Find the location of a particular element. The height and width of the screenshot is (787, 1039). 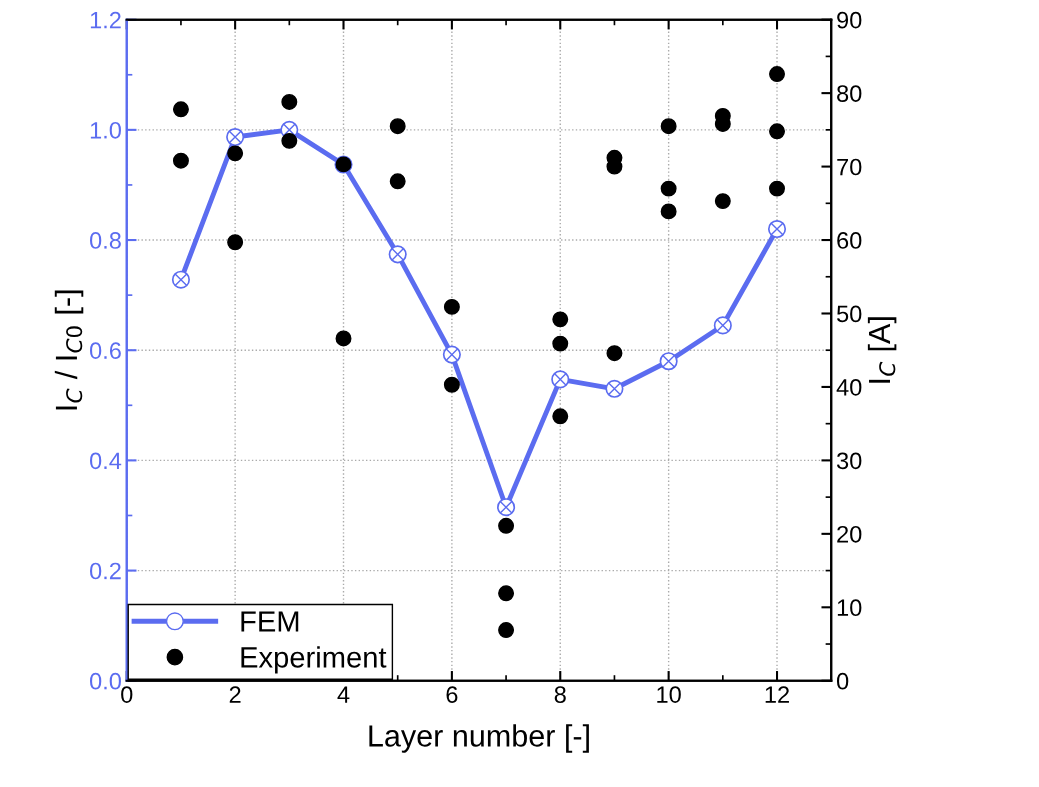

x-tick-label: 10 is located at coordinates (669, 694).